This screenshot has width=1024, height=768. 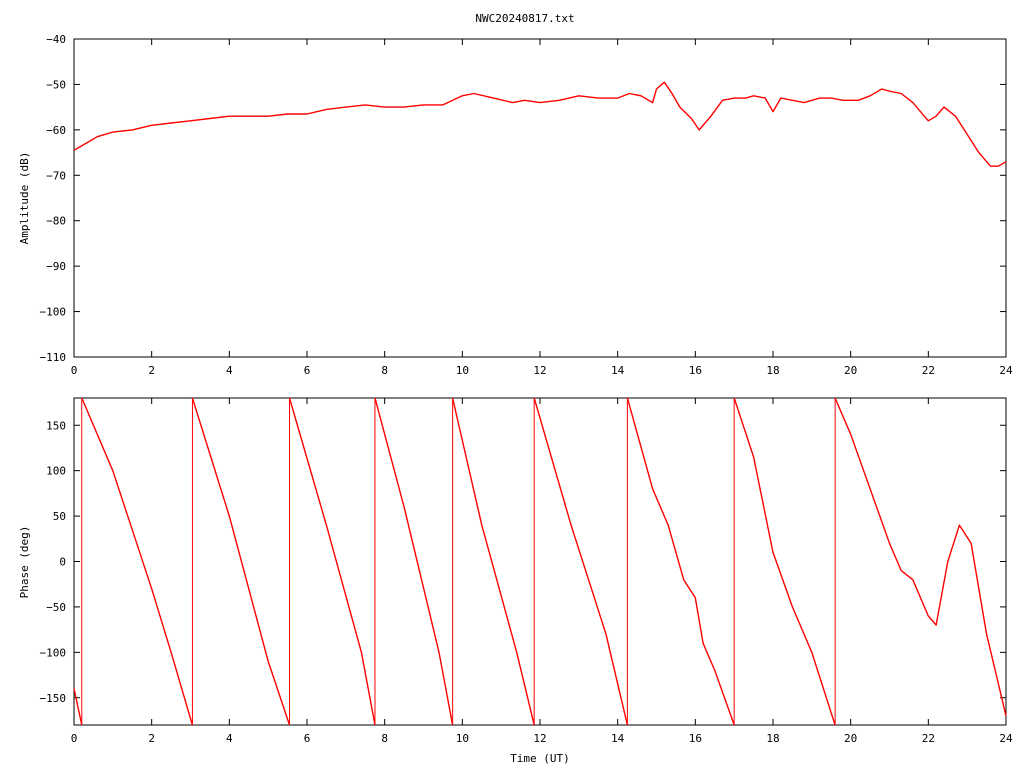 I want to click on phase-x-tick-label: 18, so click(x=772, y=738).